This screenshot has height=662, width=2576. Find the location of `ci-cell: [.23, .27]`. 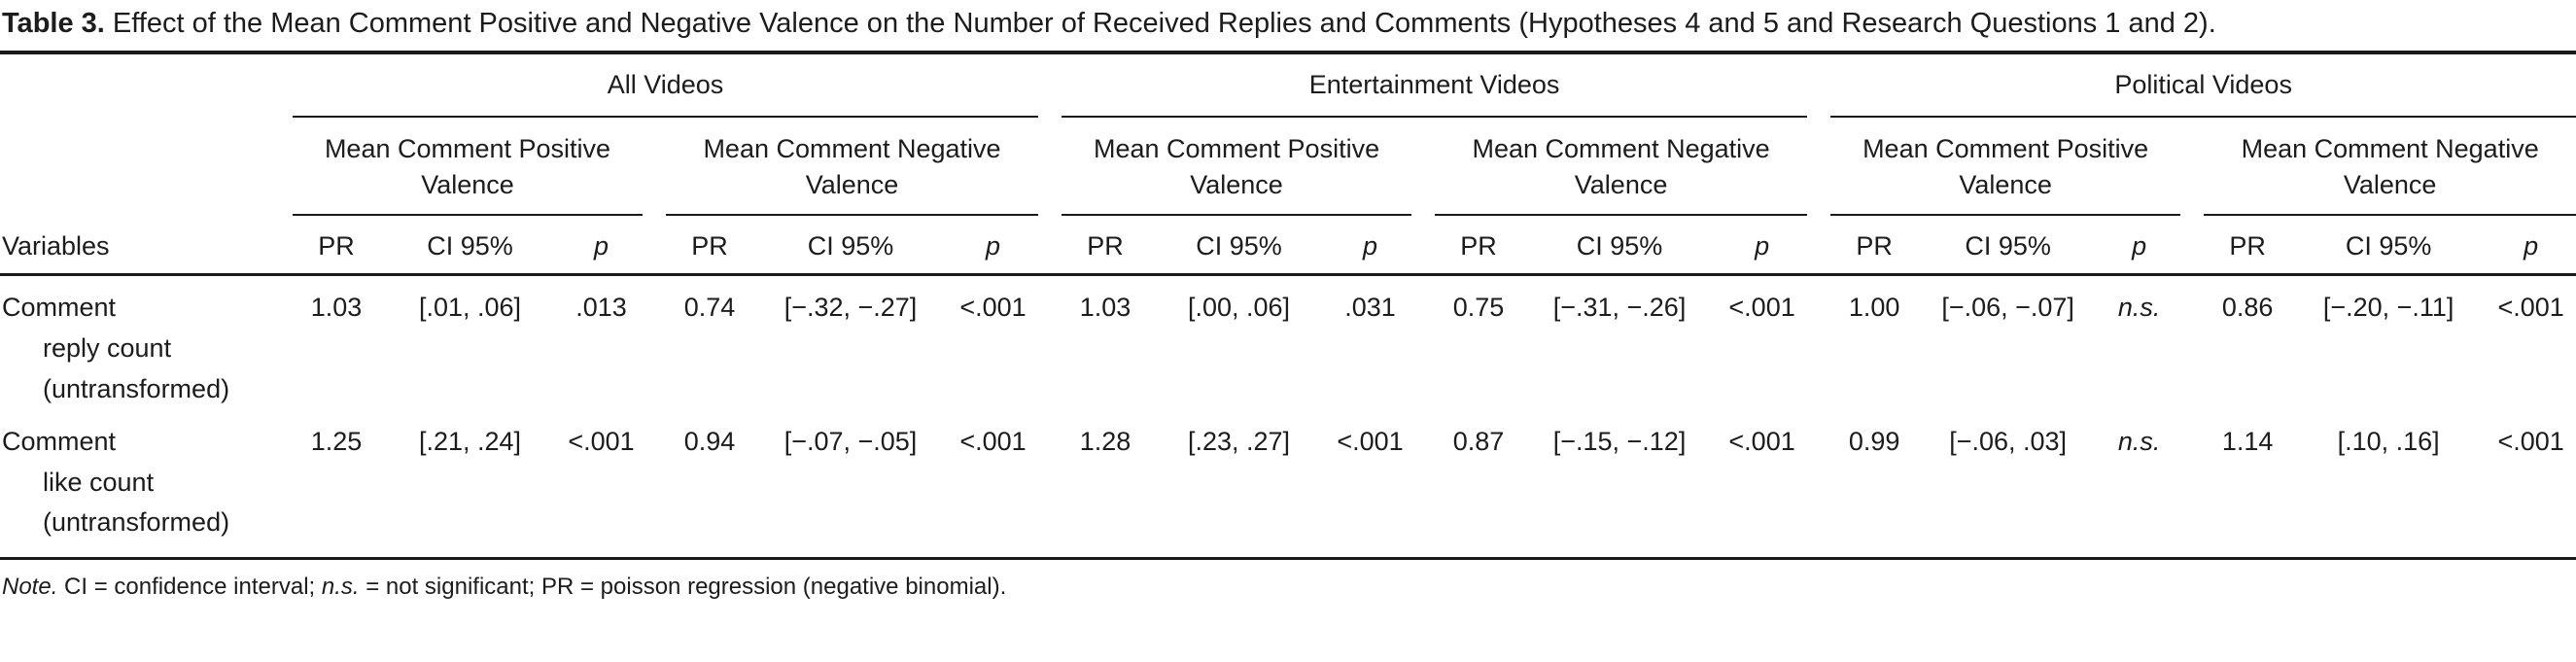

ci-cell: [.23, .27] is located at coordinates (1240, 485).